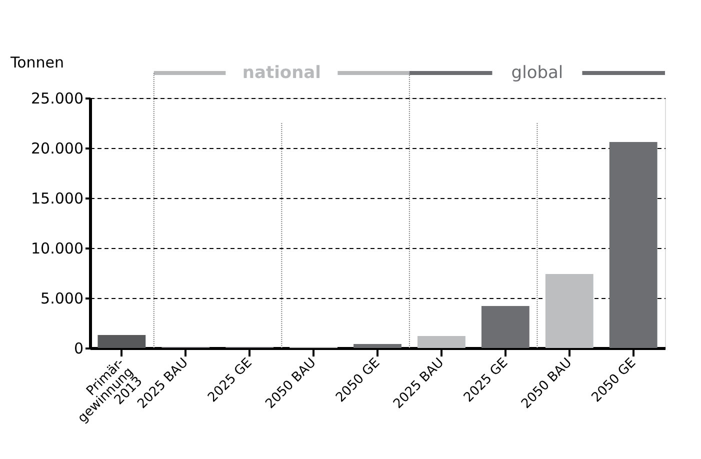 The width and height of the screenshot is (701, 459). I want to click on y-tick-label: 25.000, so click(57, 99).